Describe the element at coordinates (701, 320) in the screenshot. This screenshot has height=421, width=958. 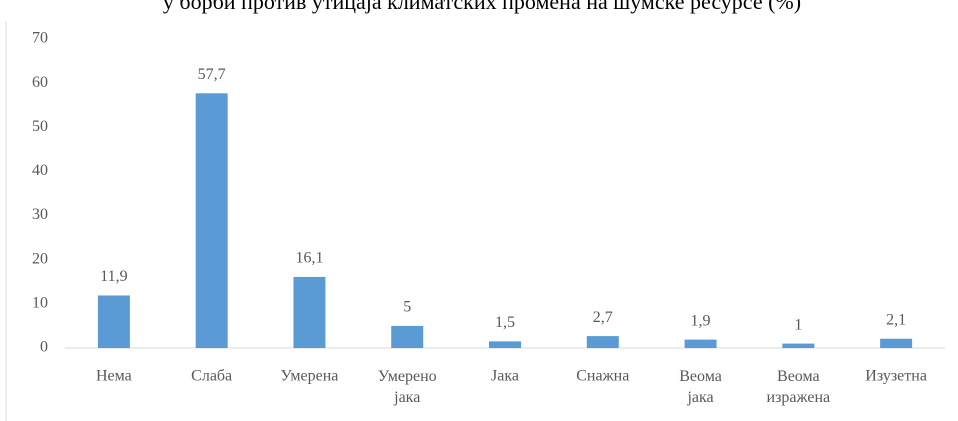
I see `data-label: 1,9` at that location.